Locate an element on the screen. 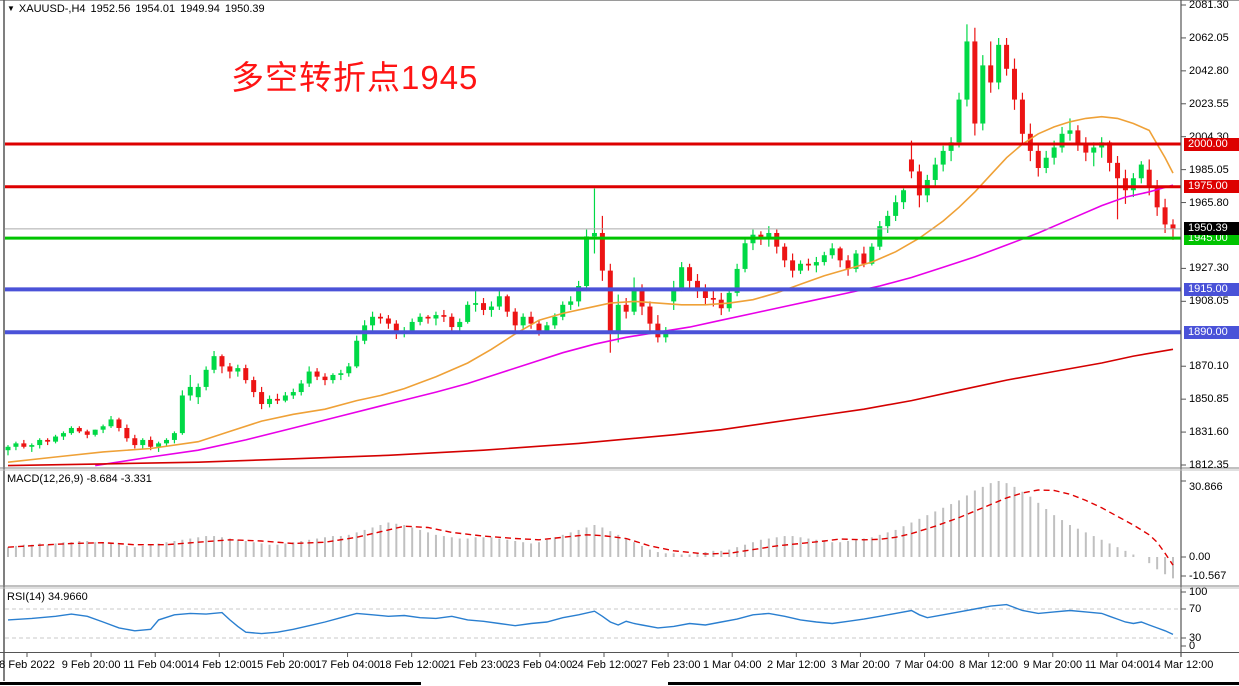 The width and height of the screenshot is (1239, 686). price-axis-label: 1965.80 is located at coordinates (1209, 202).